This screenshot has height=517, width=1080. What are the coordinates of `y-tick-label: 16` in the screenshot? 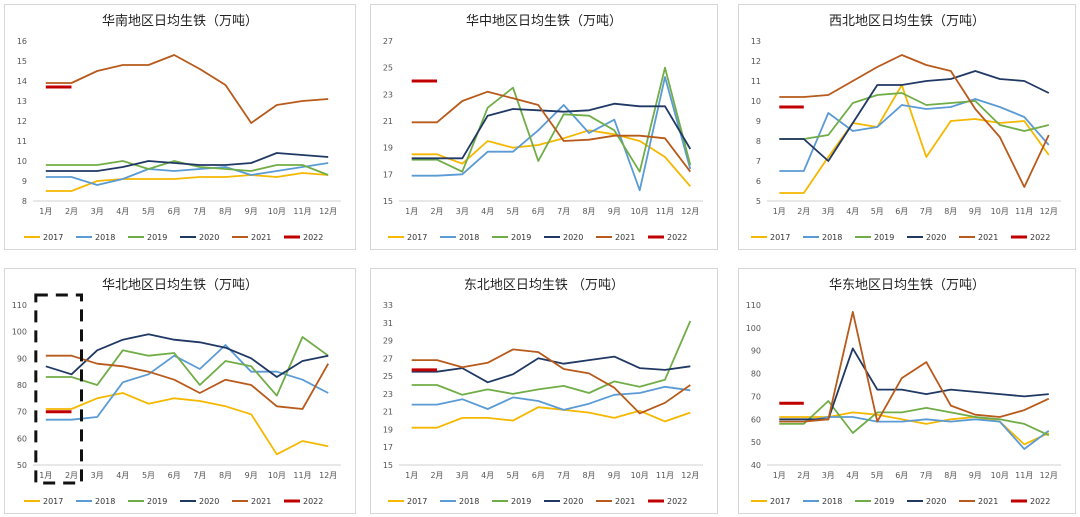 It's located at (22, 41).